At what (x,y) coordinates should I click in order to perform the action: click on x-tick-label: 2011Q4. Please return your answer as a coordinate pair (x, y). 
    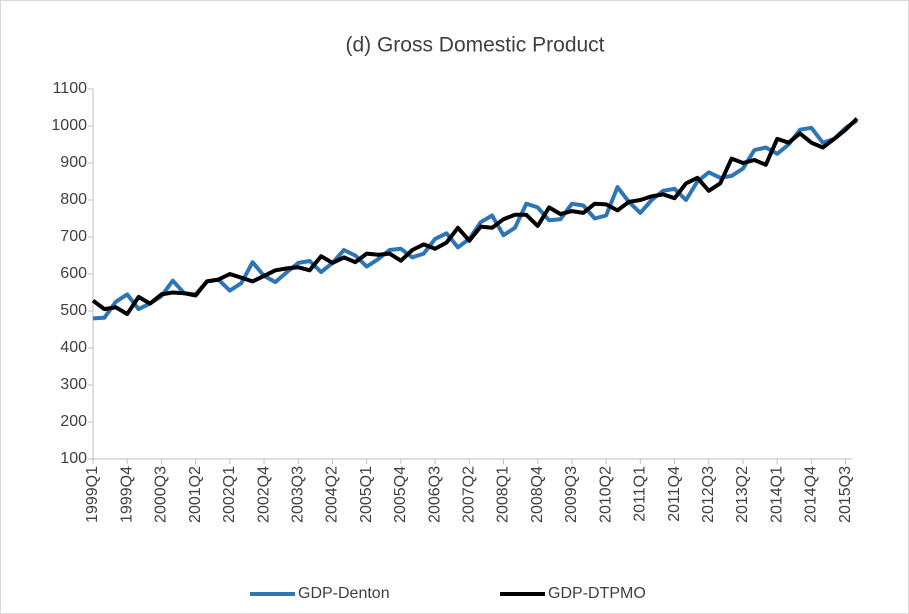
    Looking at the image, I should click on (674, 494).